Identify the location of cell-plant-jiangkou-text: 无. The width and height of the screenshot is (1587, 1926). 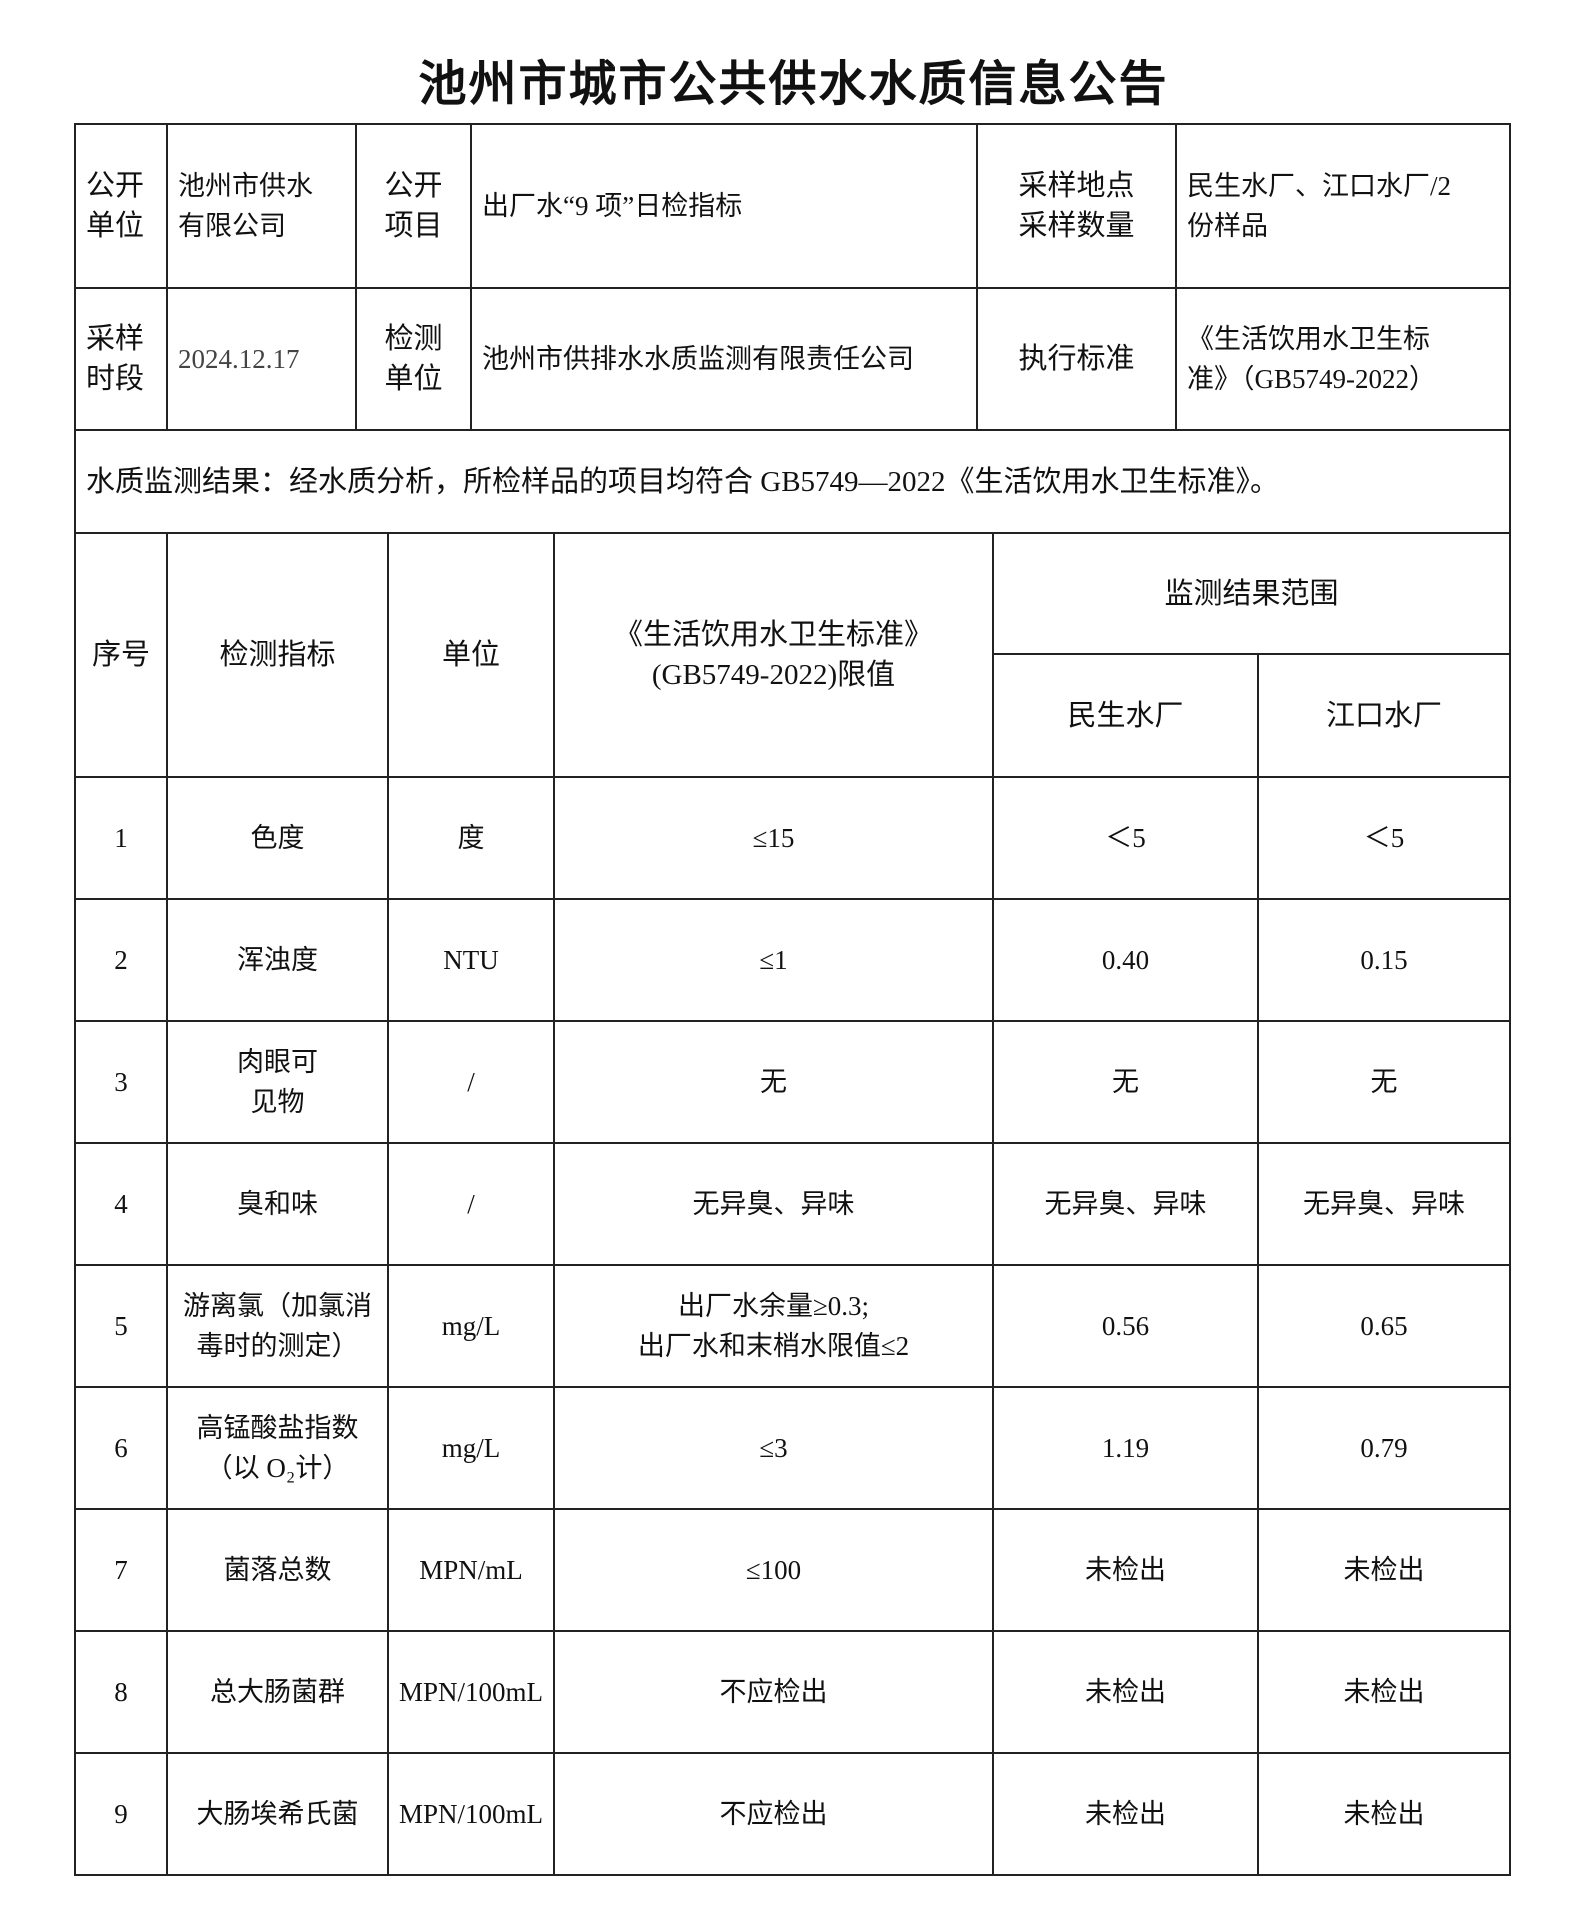
(1384, 1082).